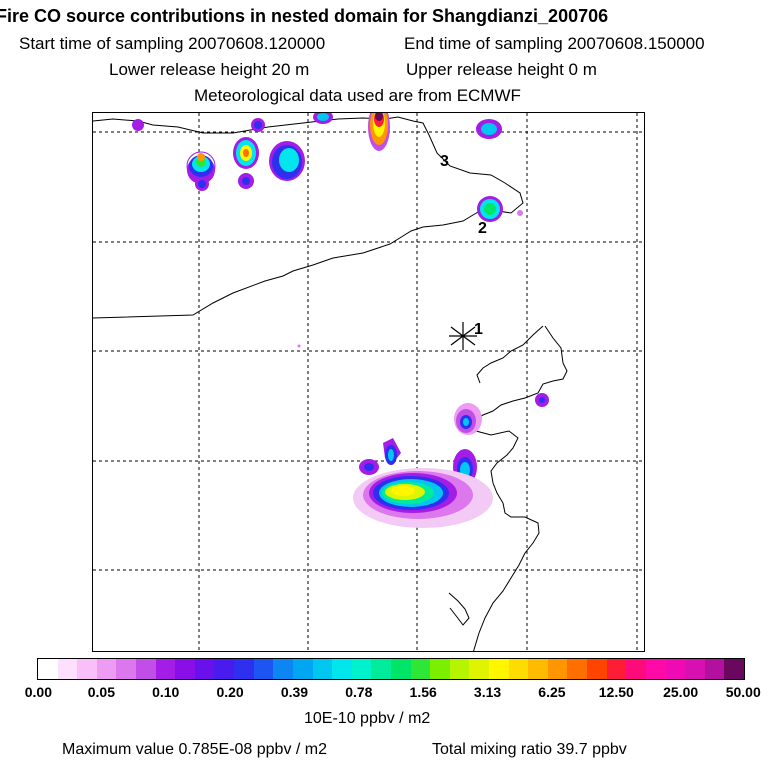 The height and width of the screenshot is (768, 768). What do you see at coordinates (487, 692) in the screenshot?
I see `colorbar-tick-label: 3.13` at bounding box center [487, 692].